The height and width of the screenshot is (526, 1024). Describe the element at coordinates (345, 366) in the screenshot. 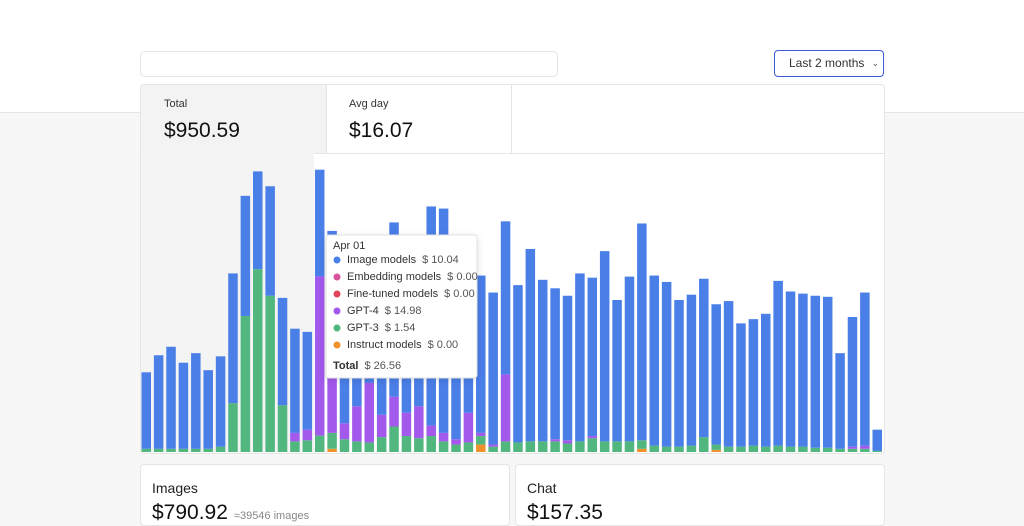

I see `total-label: Total` at that location.